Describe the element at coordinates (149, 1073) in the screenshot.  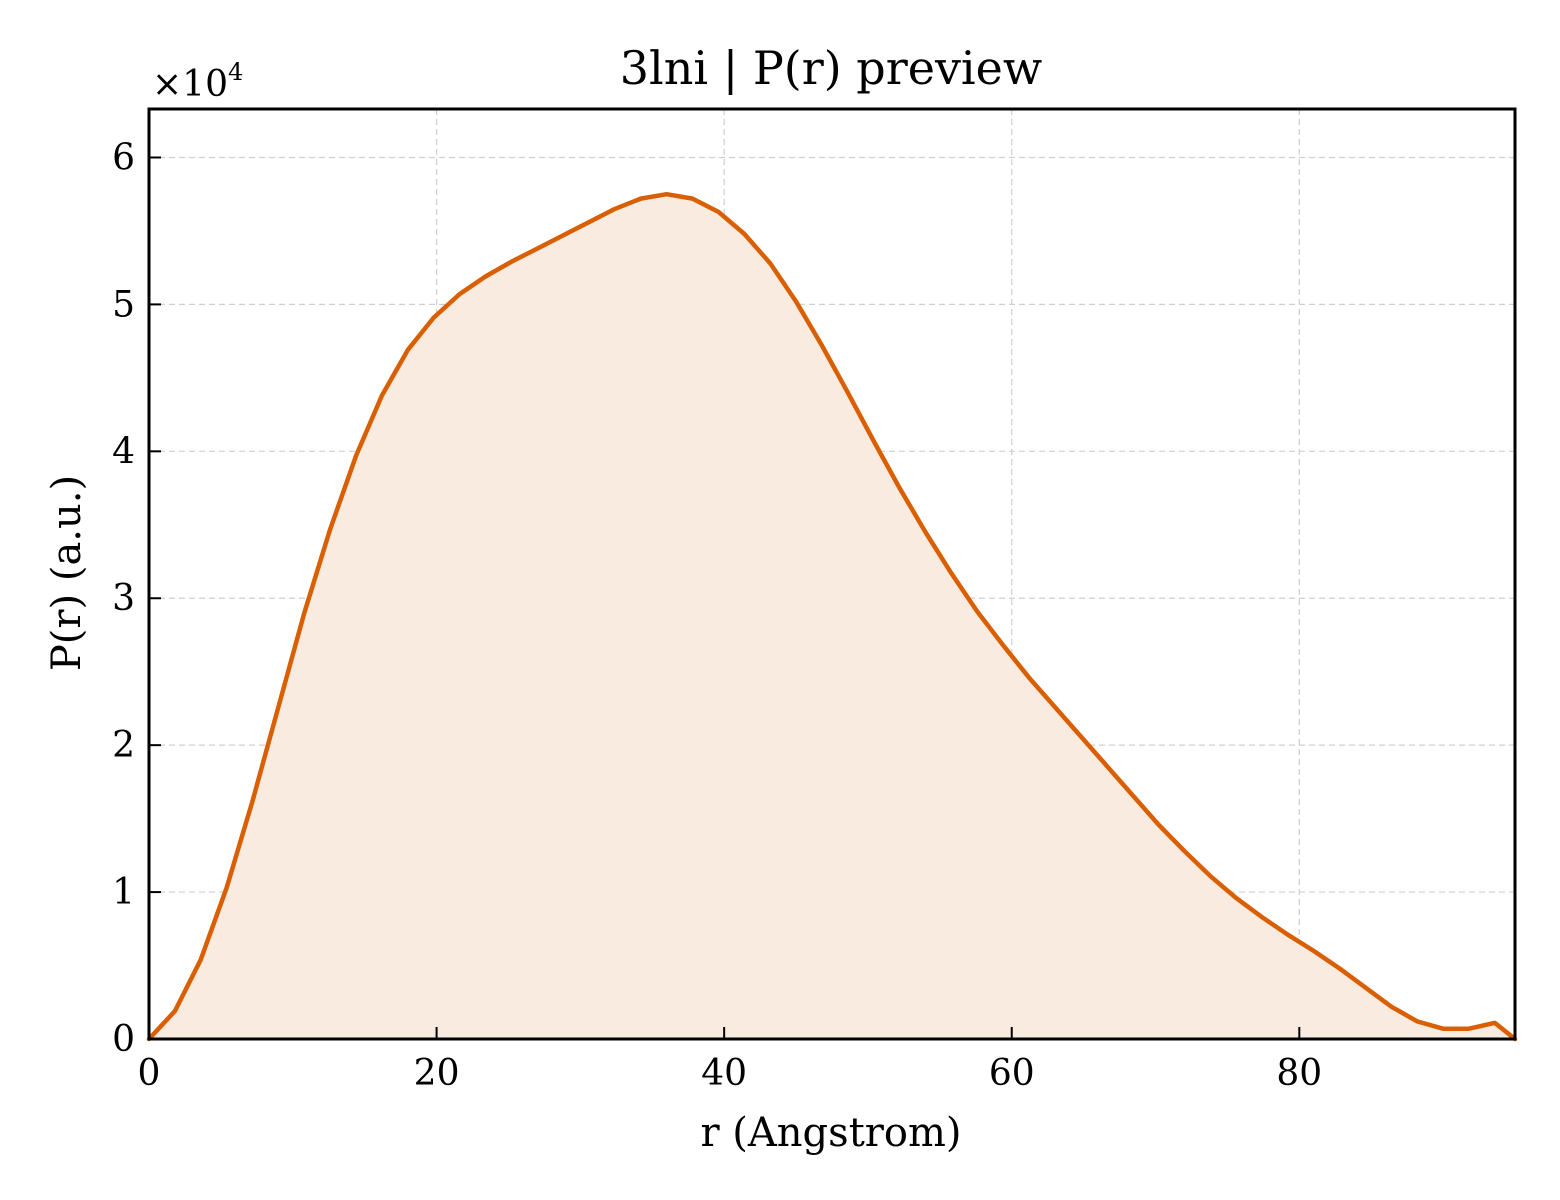
I see `x-tick-label: 0` at that location.